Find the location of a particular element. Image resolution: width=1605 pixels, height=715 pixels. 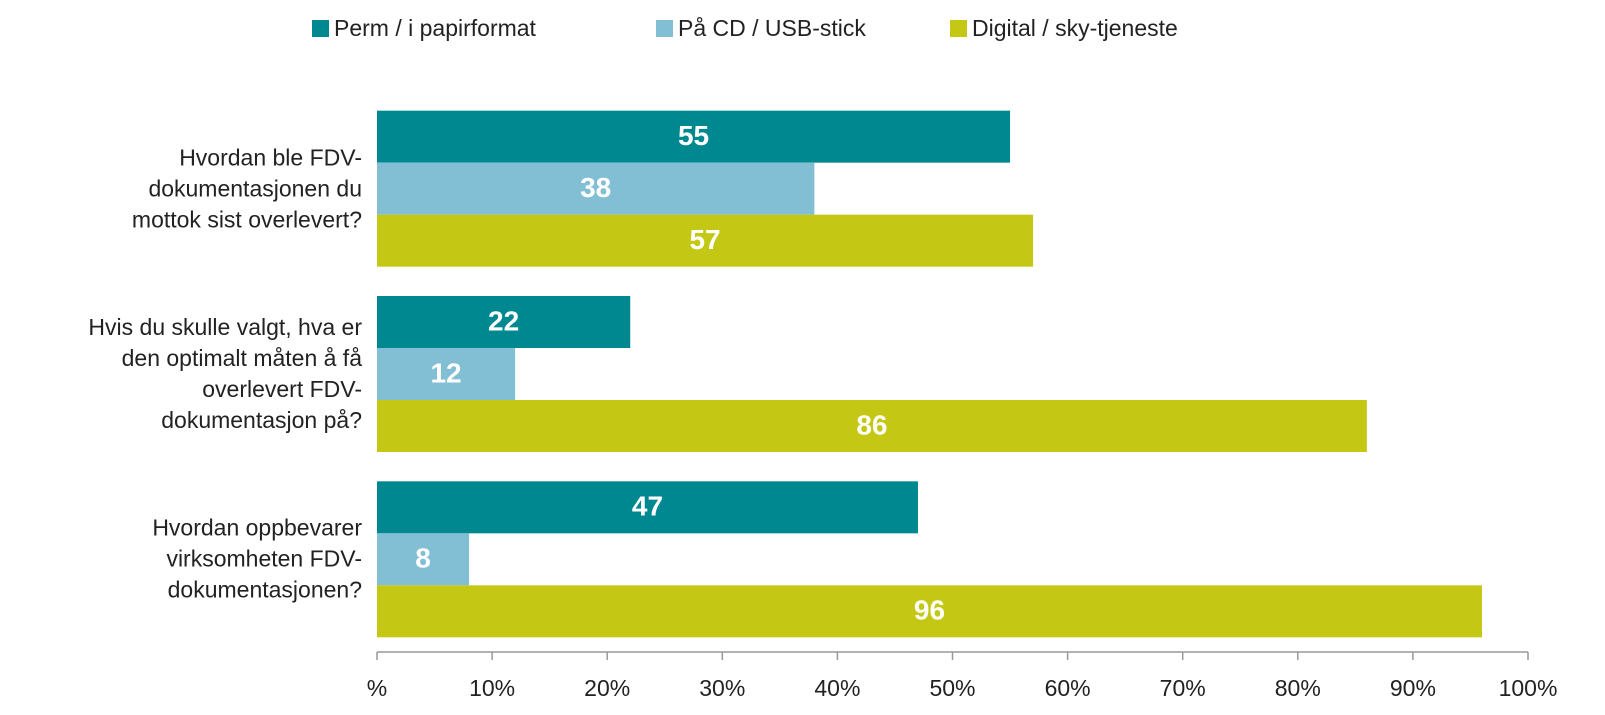

legend-label: På CD / USB-stick is located at coordinates (772, 28).